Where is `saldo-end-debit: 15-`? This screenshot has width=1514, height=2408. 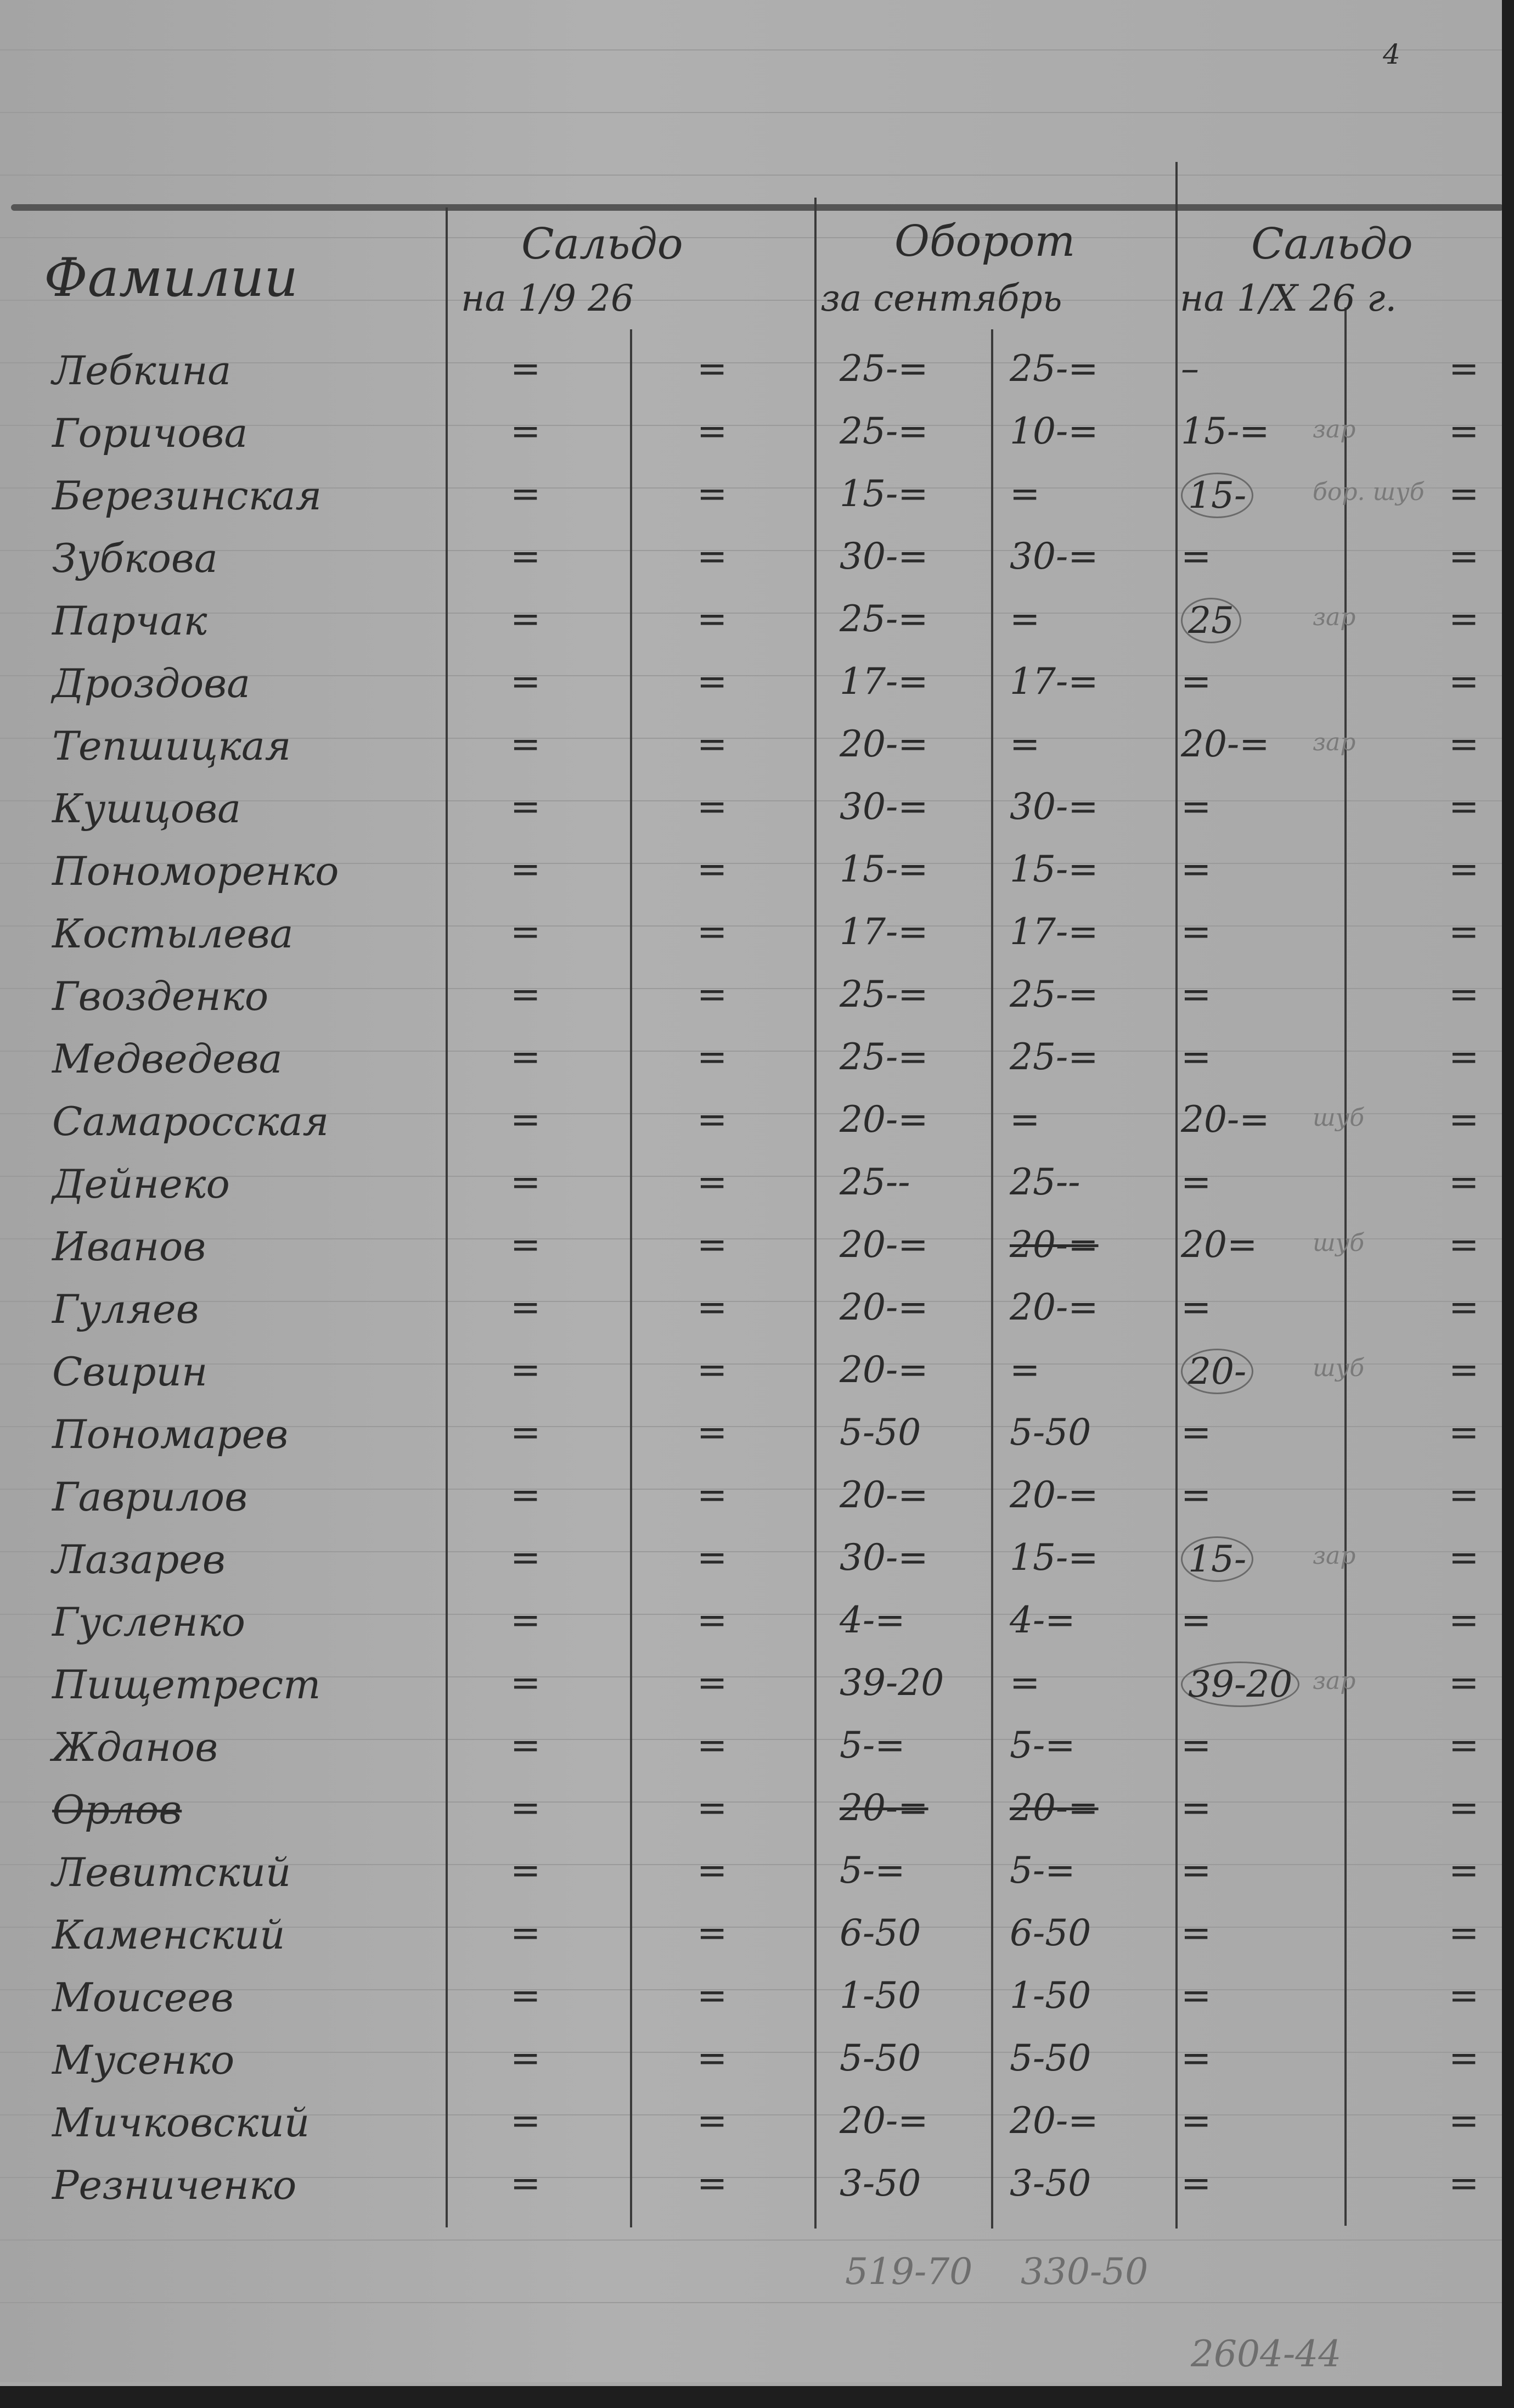
saldo-end-debit: 15- is located at coordinates (1218, 1559).